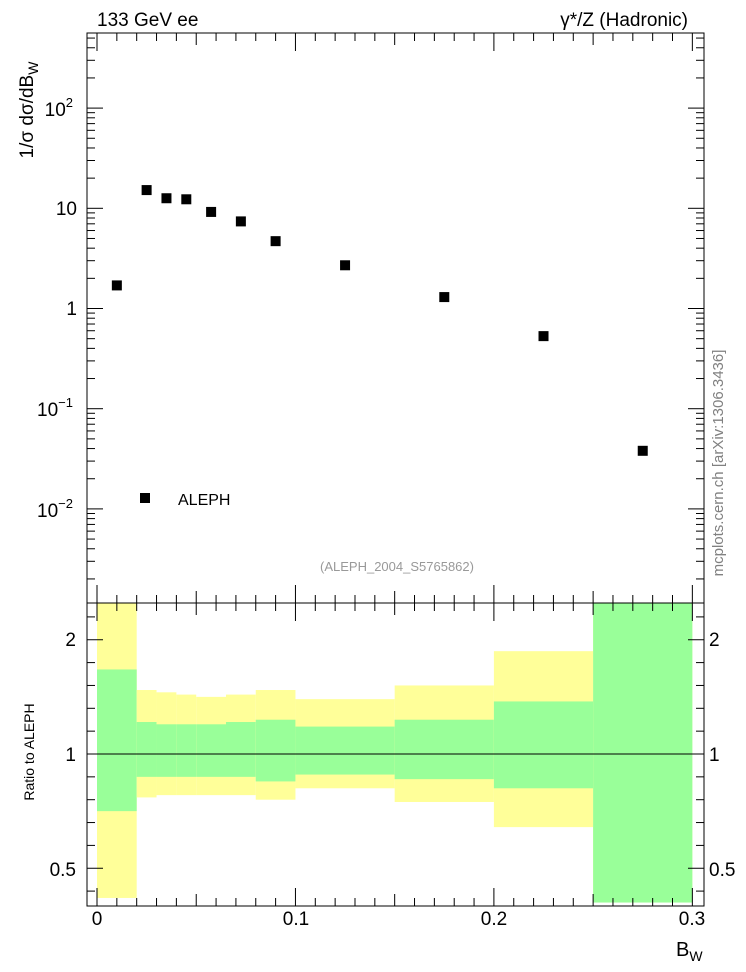  Describe the element at coordinates (70, 755) in the screenshot. I see `ratio-y-tick-label-1: 1` at that location.